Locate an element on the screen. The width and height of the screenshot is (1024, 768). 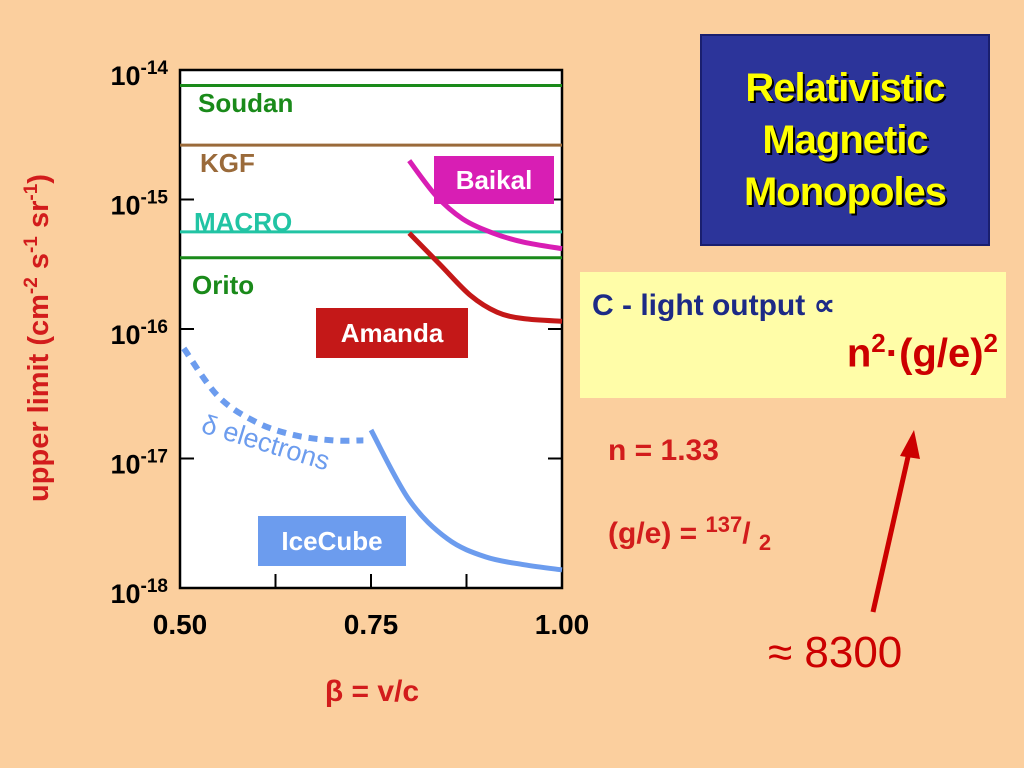
series-label-baikal: Baikal is located at coordinates (494, 180).